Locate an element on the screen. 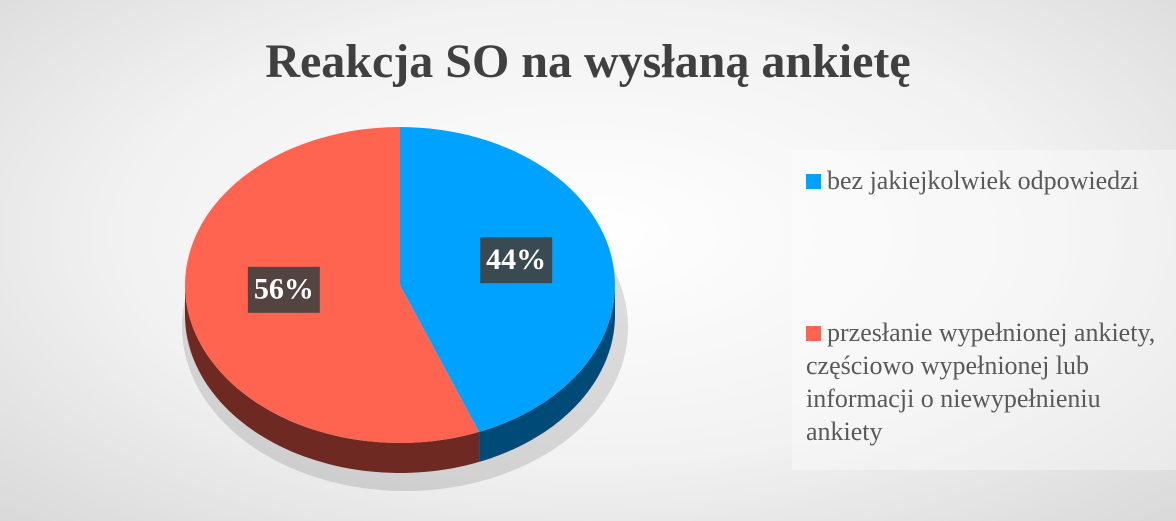 This screenshot has height=521, width=1176. legend-item: bez jakiejkolwiek odpowiedzi is located at coordinates (981, 180).